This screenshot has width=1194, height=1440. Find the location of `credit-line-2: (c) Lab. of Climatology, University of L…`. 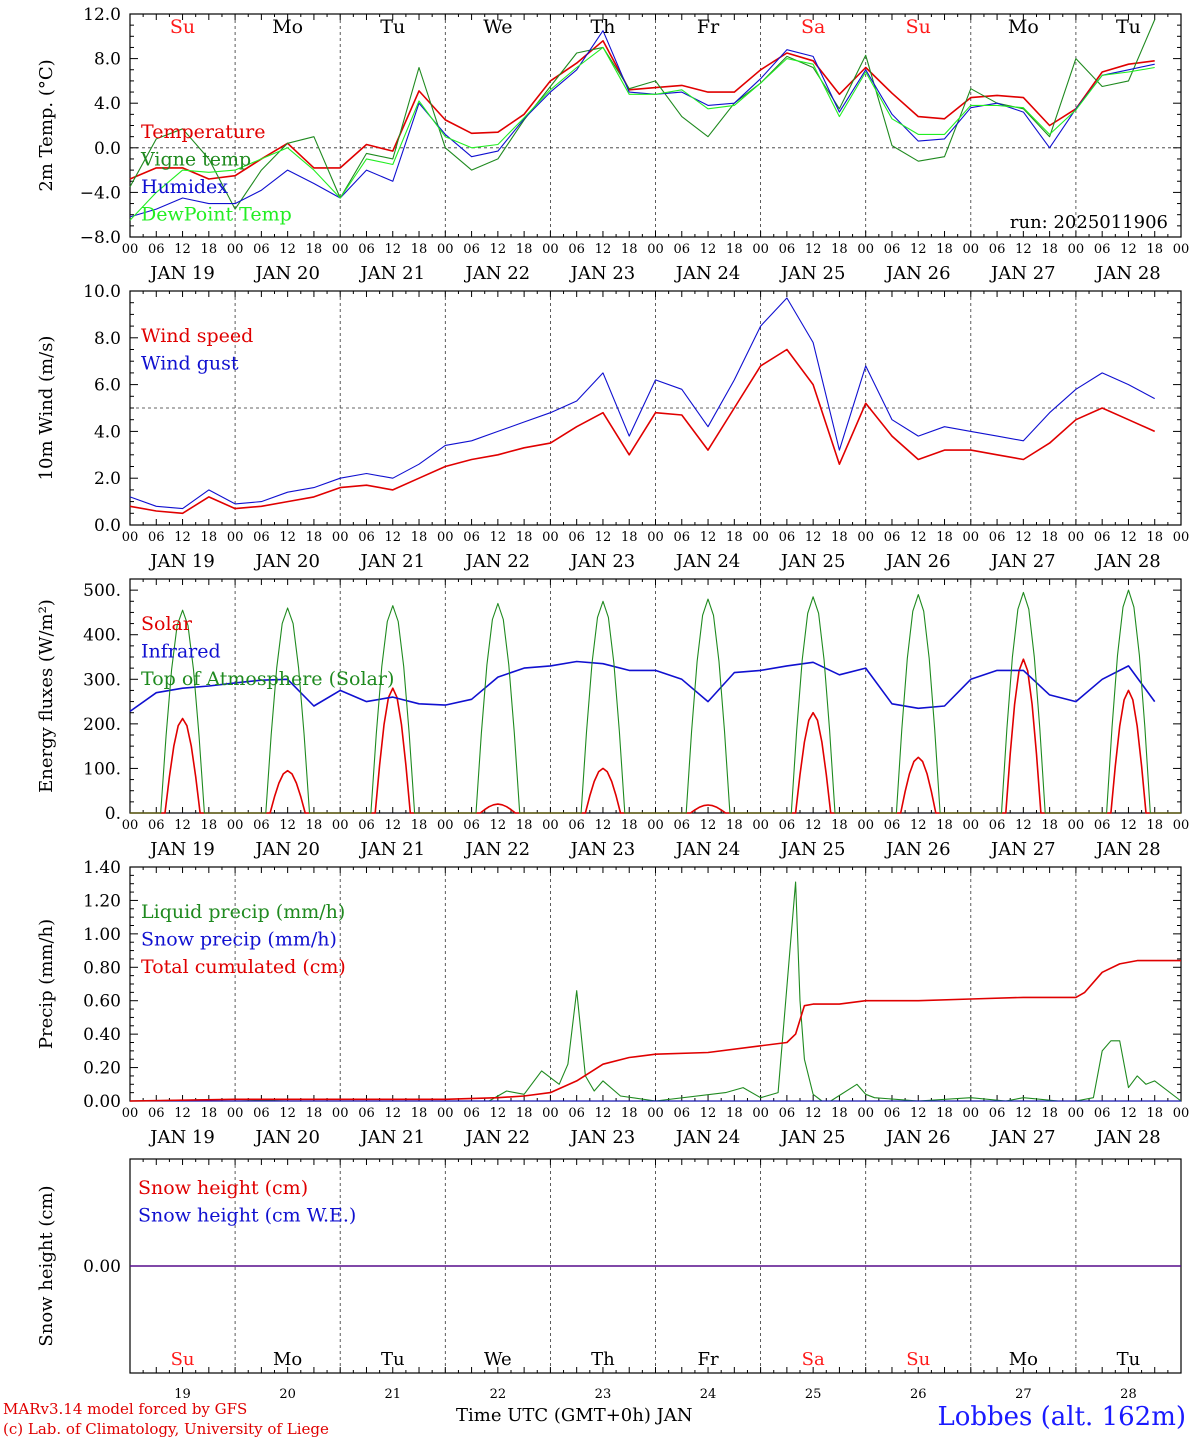

credit-line-2: (c) Lab. of Climatology, University of L… is located at coordinates (166, 1429).